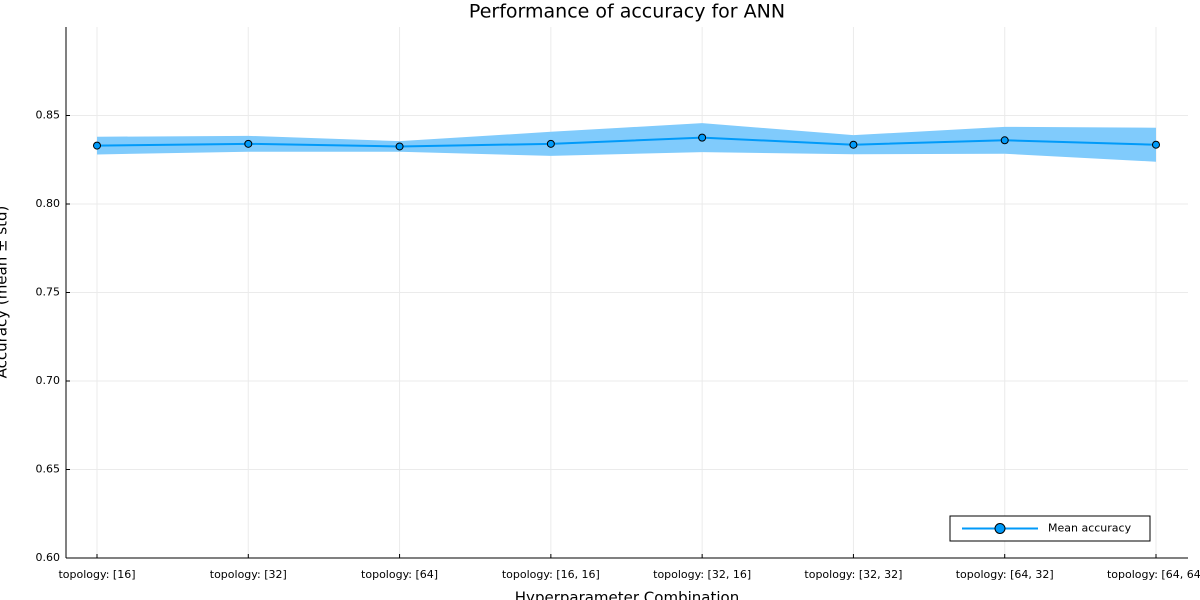 This screenshot has height=600, width=1200. What do you see at coordinates (702, 574) in the screenshot?
I see `x-tick-label: topology: [32, 16]` at bounding box center [702, 574].